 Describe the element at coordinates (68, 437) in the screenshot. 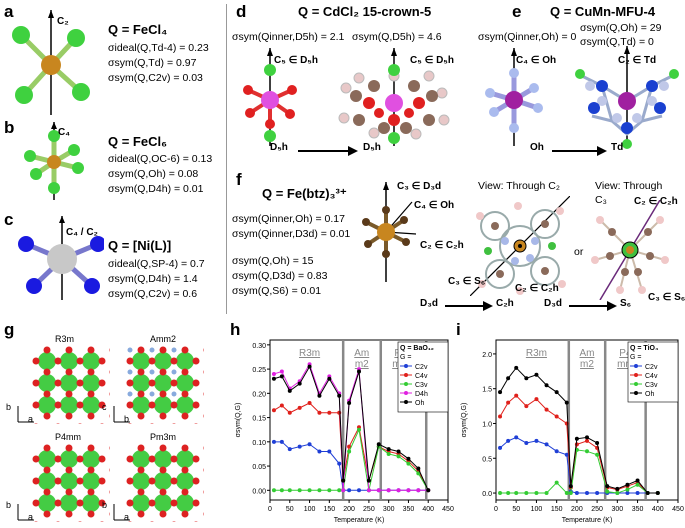

I see `cell-title-p4mm: P4mm` at that location.